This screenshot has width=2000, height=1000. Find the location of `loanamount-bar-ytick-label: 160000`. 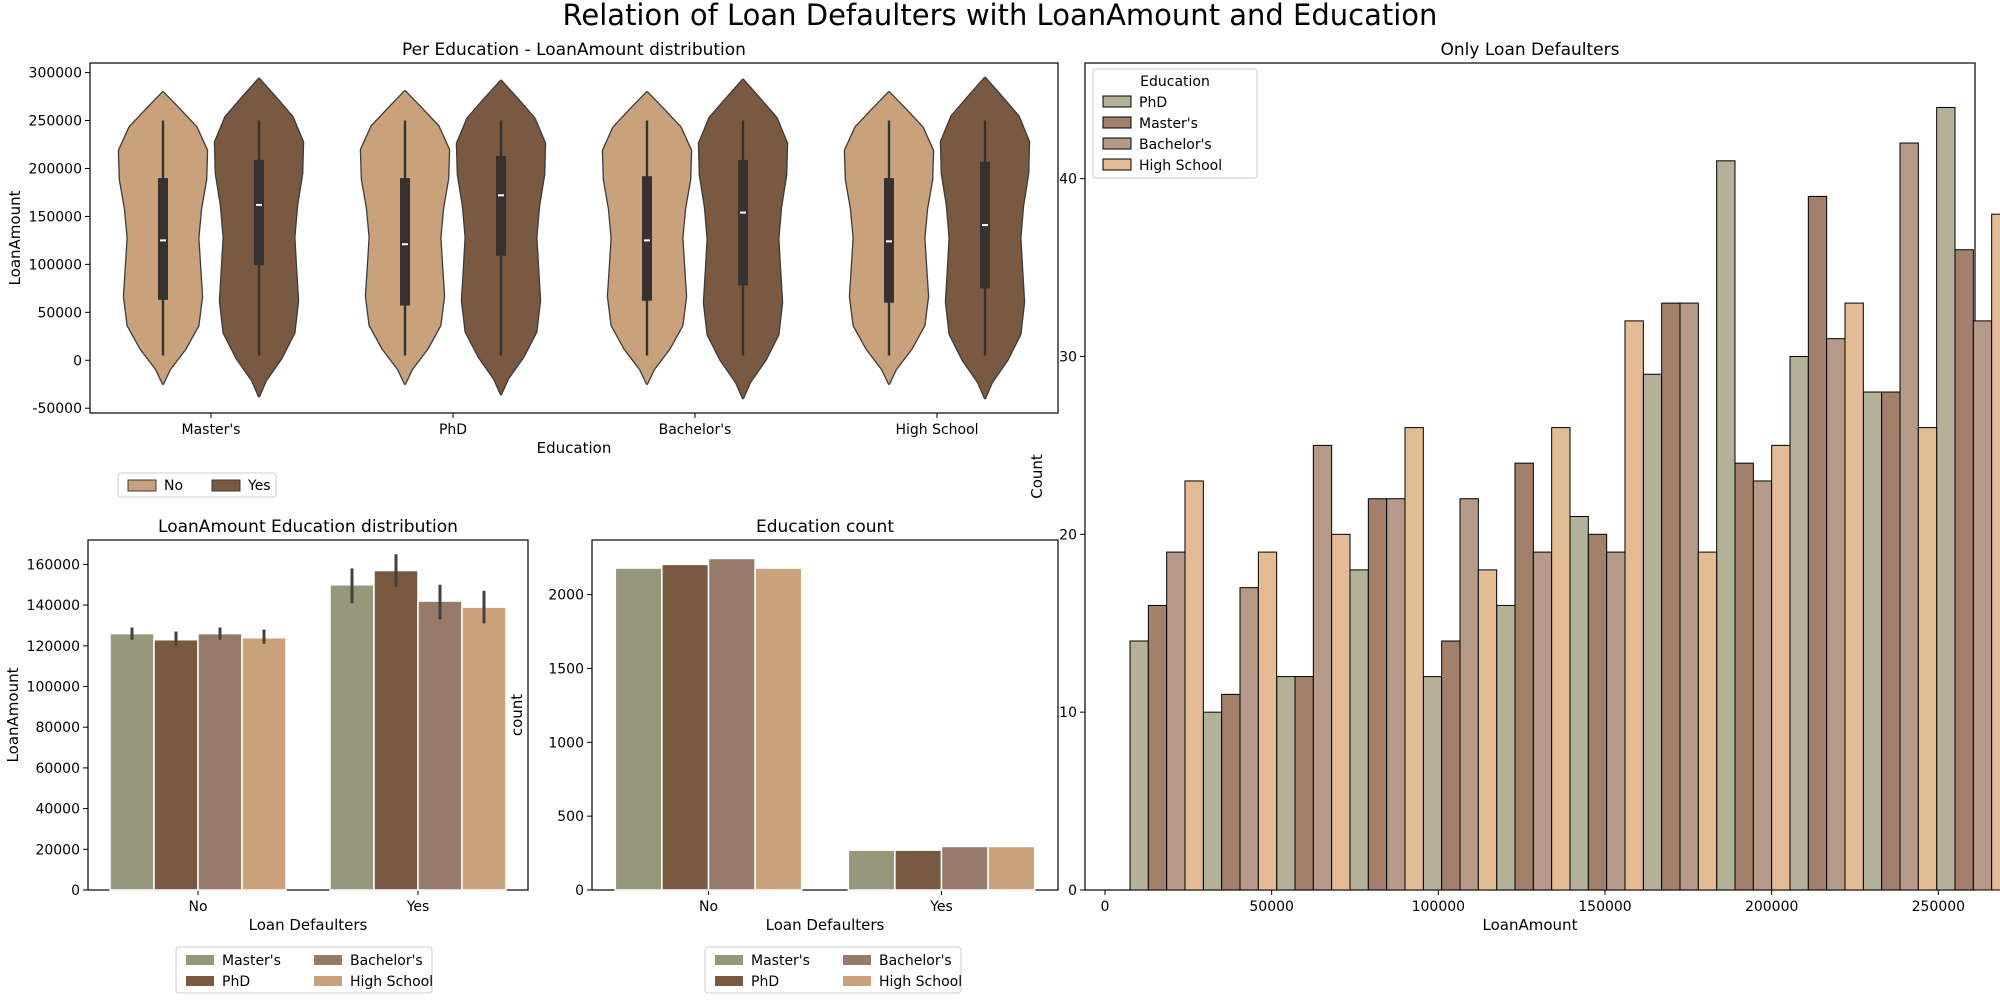

loanamount-bar-ytick-label: 160000 is located at coordinates (53, 565).